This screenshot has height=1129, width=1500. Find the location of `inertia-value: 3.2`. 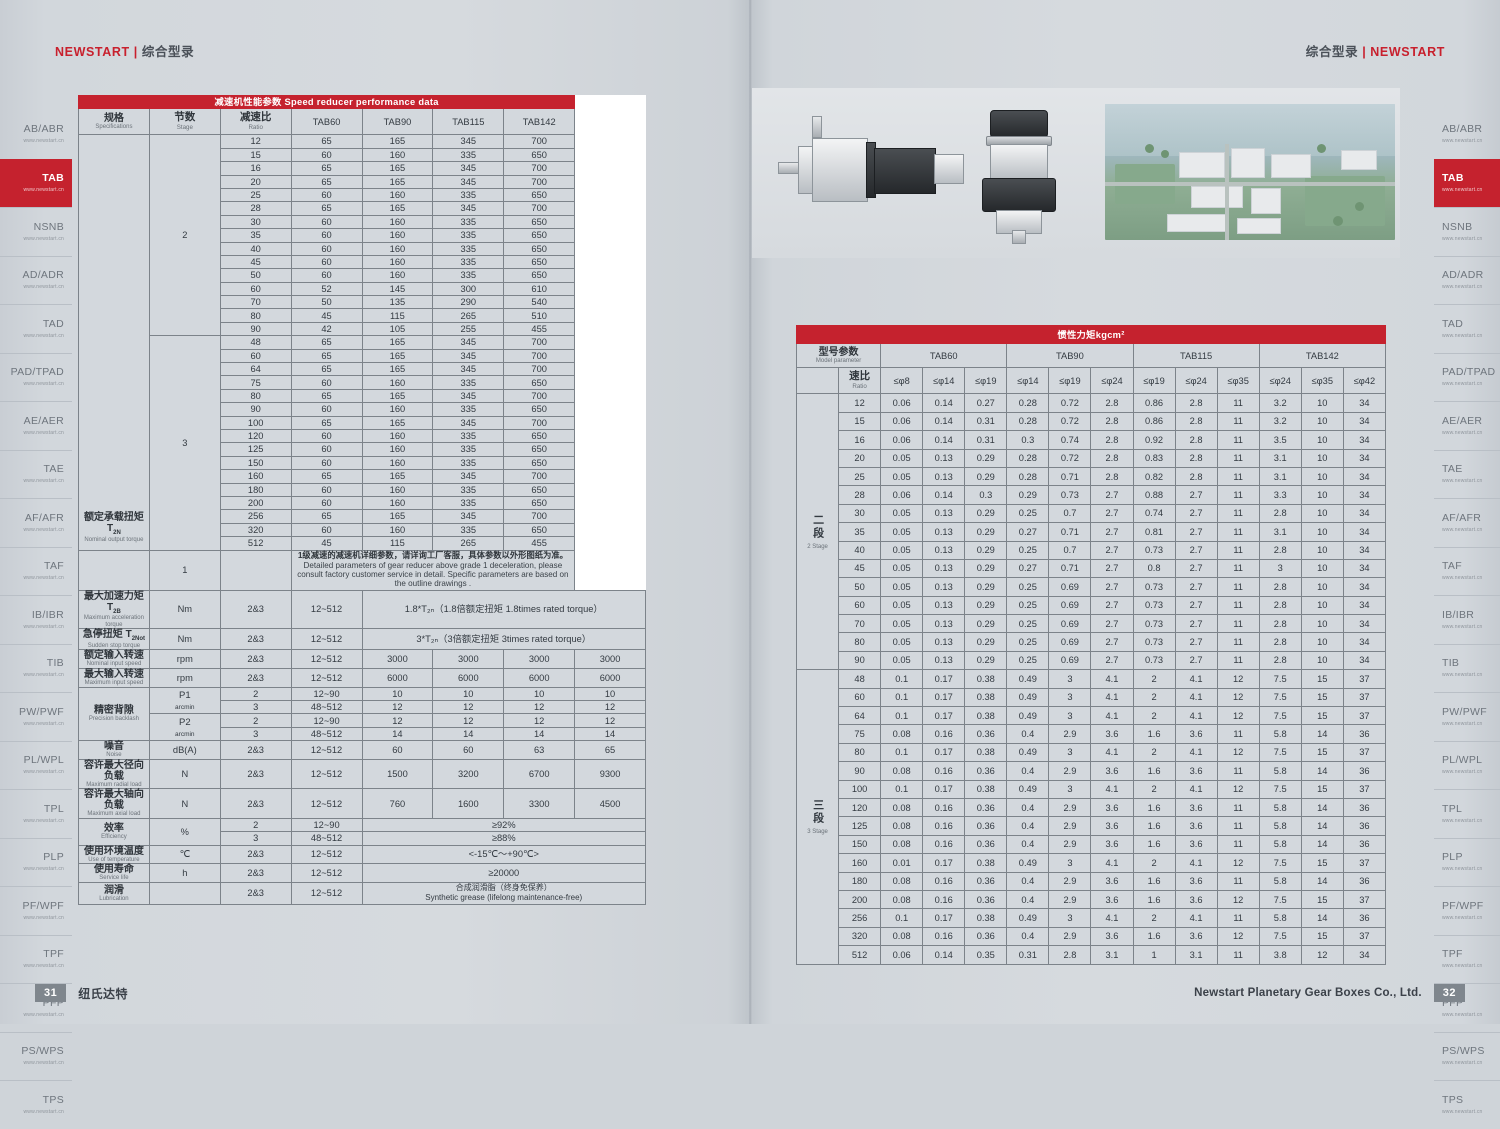

inertia-value: 3.2 is located at coordinates (1280, 403).